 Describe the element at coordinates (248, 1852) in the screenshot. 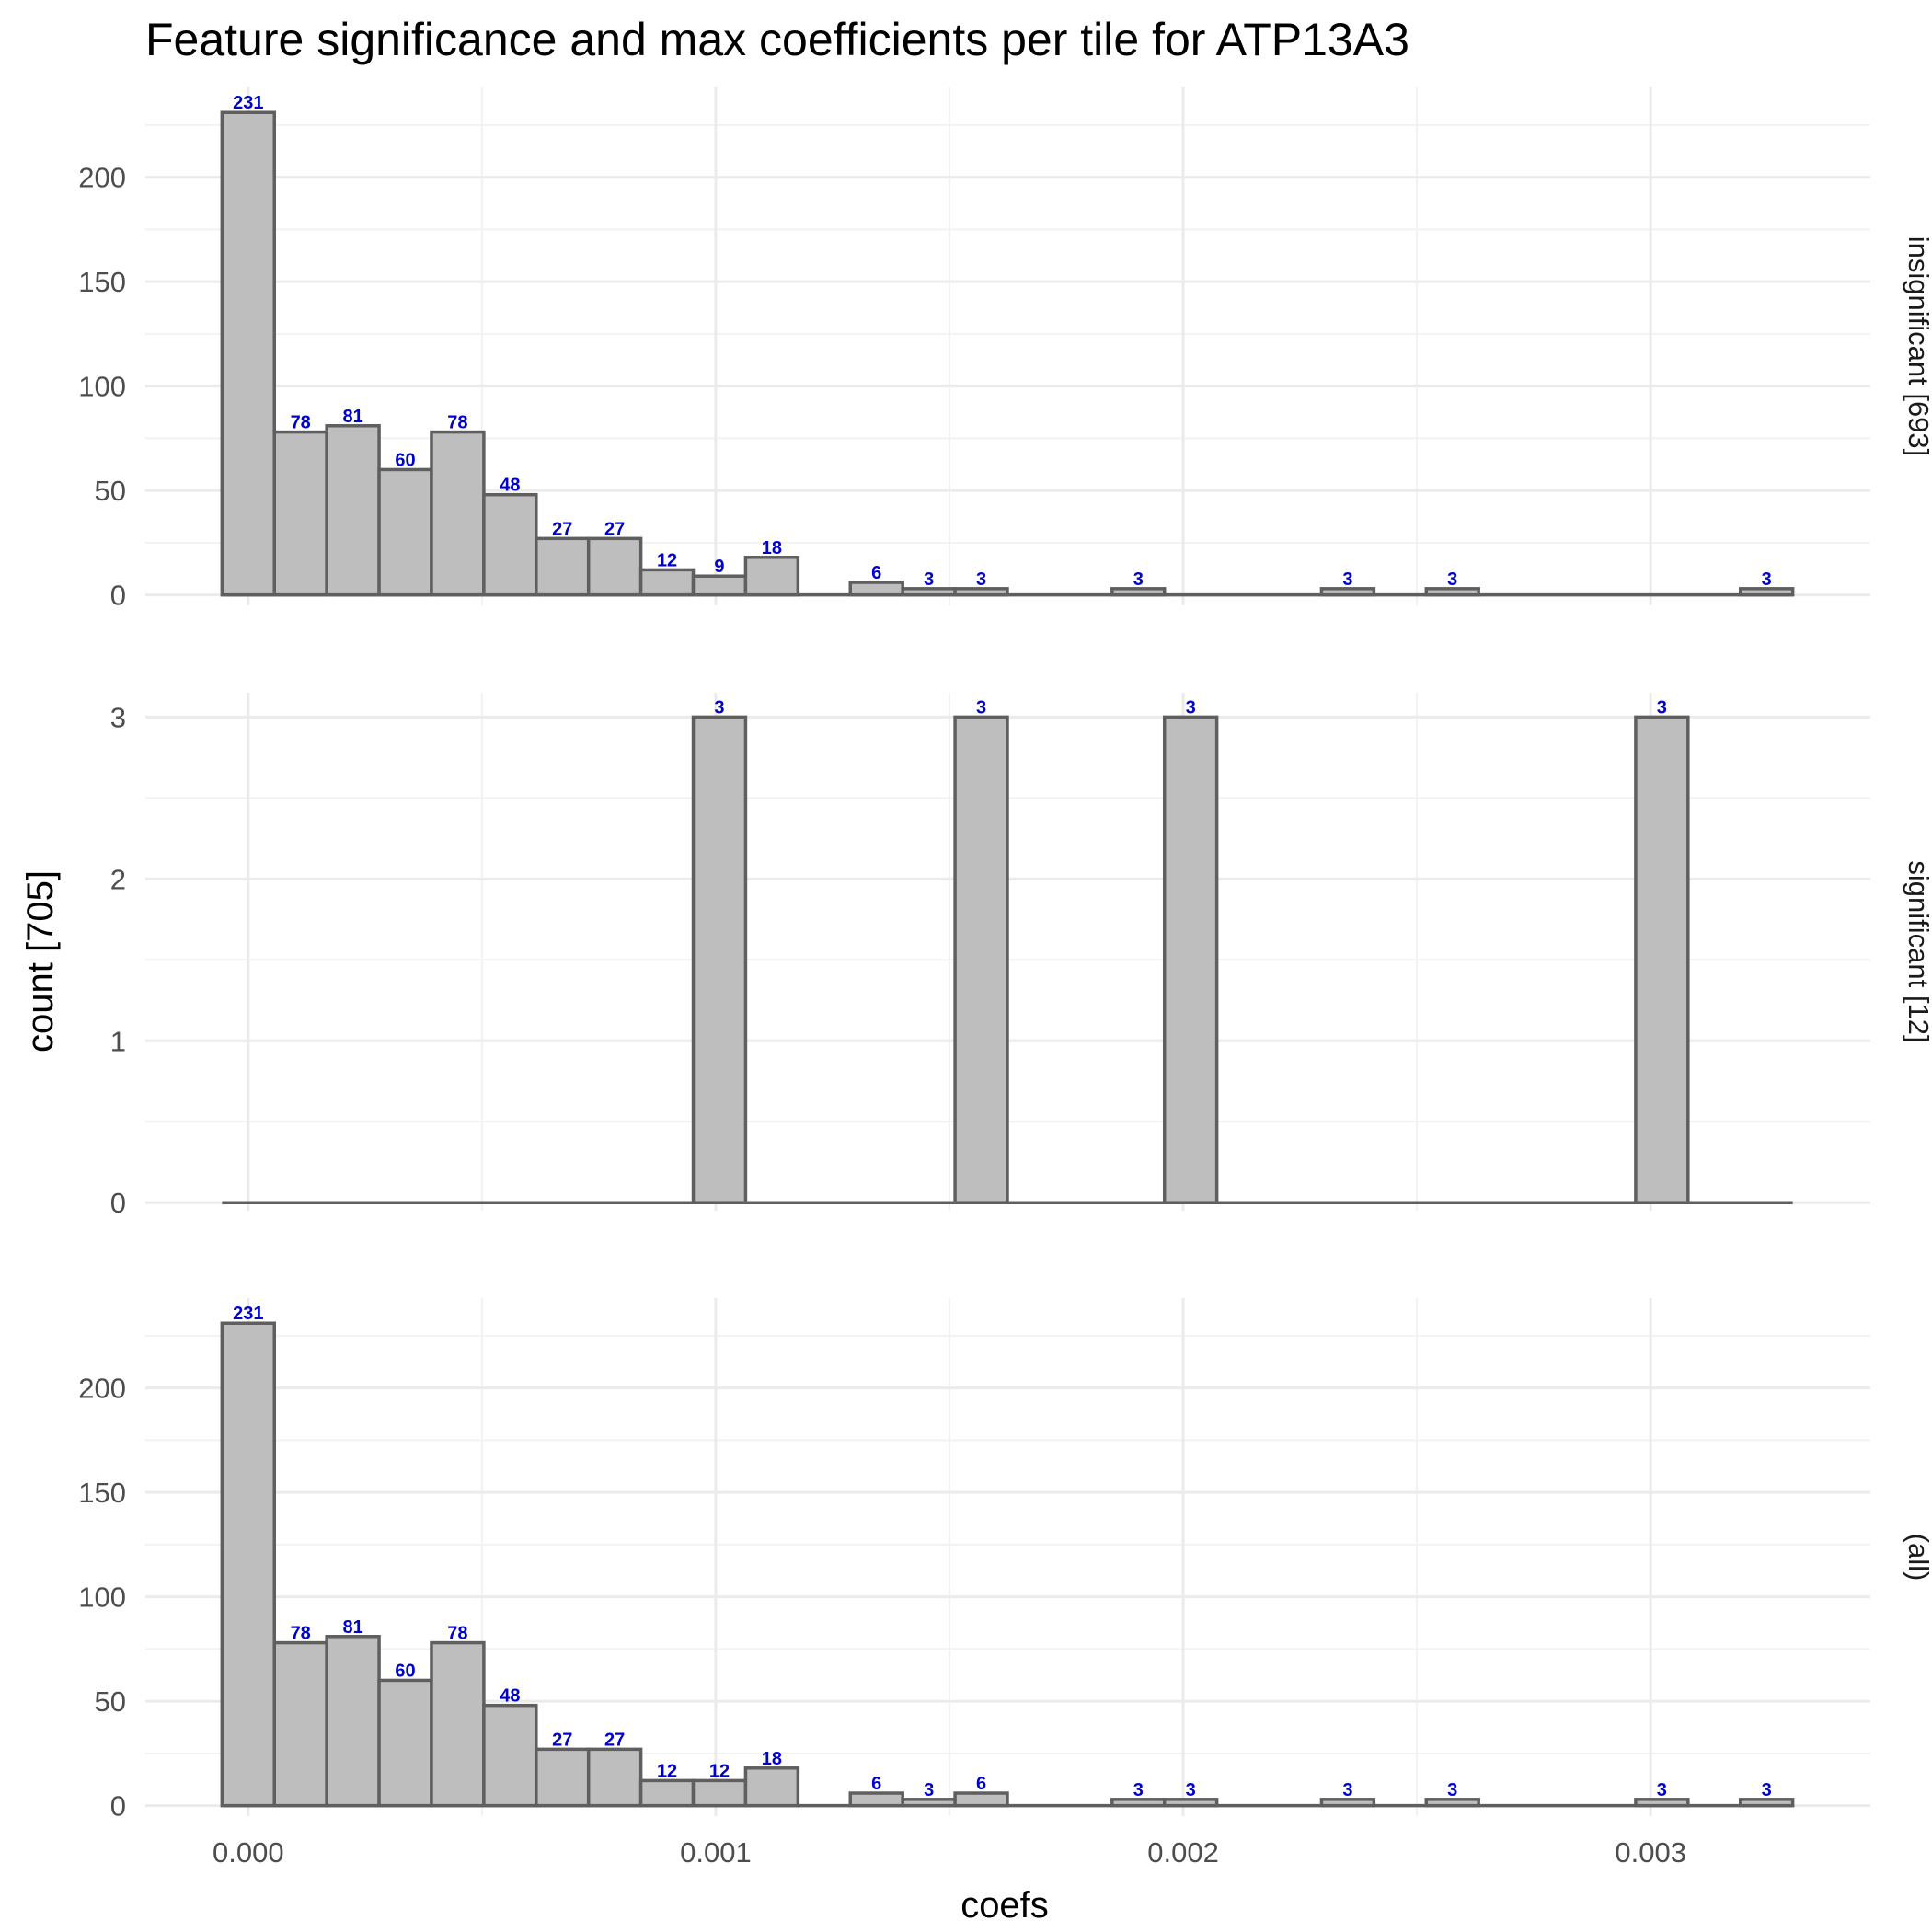

I see `x-tick-label: 0.000` at that location.